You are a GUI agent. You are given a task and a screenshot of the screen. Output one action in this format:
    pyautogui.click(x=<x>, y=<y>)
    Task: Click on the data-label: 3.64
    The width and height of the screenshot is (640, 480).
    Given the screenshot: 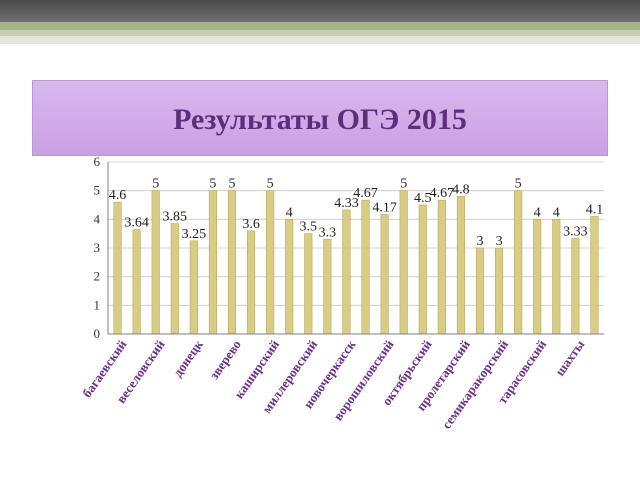 What is the action you would take?
    pyautogui.click(x=136, y=223)
    